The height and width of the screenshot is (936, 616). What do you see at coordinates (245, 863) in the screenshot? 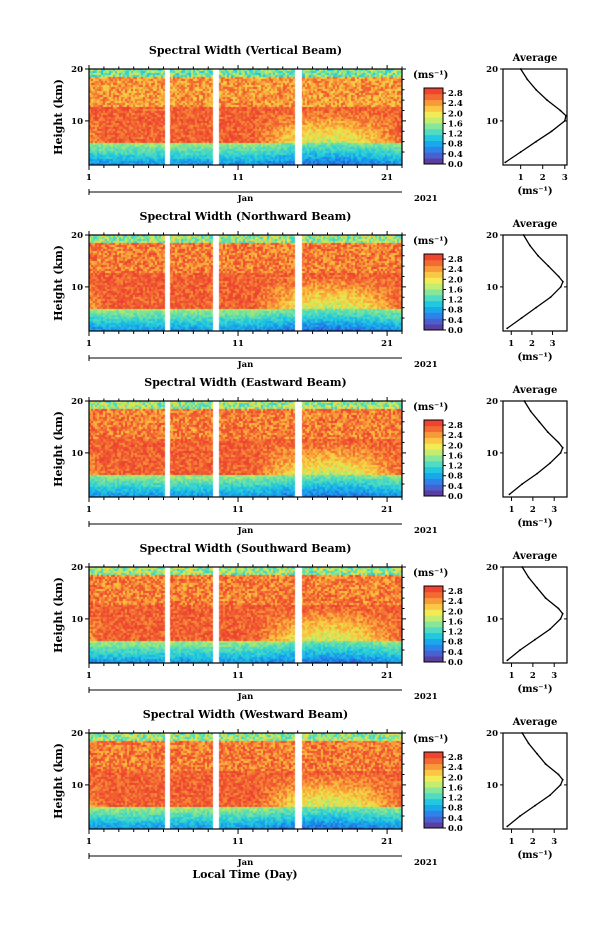
I see `month-label: Jan` at bounding box center [245, 863].